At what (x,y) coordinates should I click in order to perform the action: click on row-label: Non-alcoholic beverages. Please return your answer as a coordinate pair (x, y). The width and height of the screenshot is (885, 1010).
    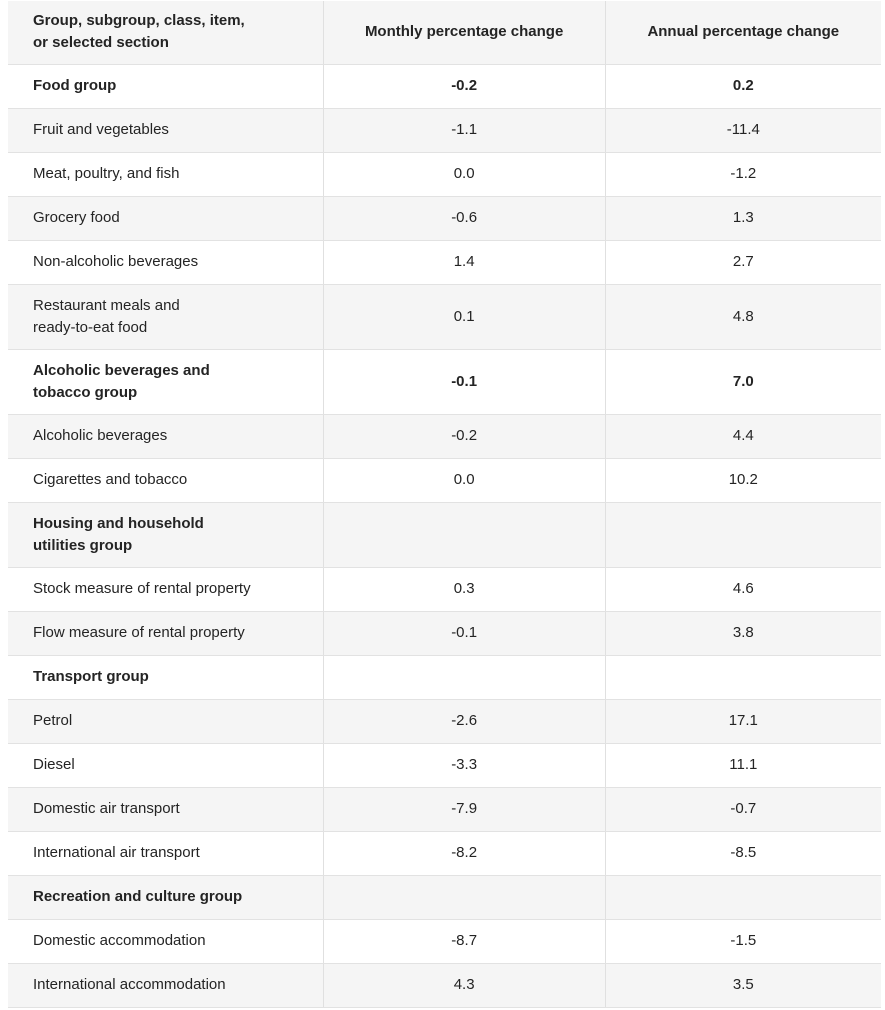
    Looking at the image, I should click on (166, 262).